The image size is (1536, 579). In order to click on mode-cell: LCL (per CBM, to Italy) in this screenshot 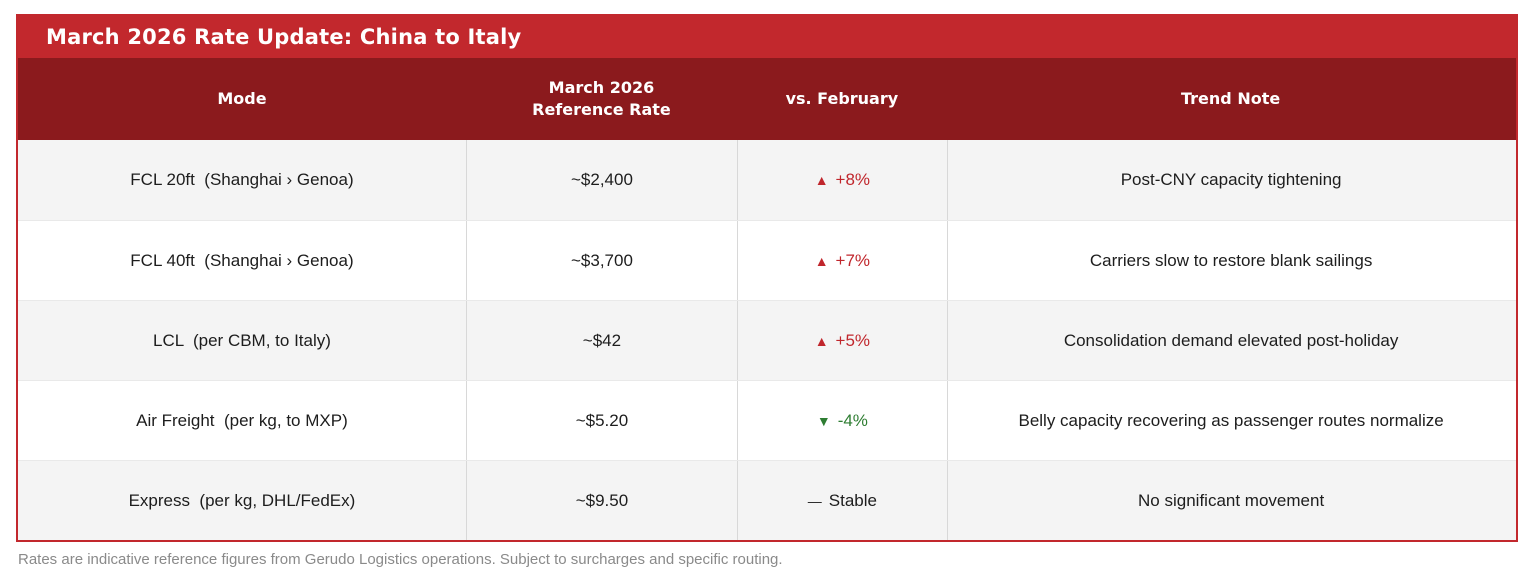, I will do `click(241, 340)`.